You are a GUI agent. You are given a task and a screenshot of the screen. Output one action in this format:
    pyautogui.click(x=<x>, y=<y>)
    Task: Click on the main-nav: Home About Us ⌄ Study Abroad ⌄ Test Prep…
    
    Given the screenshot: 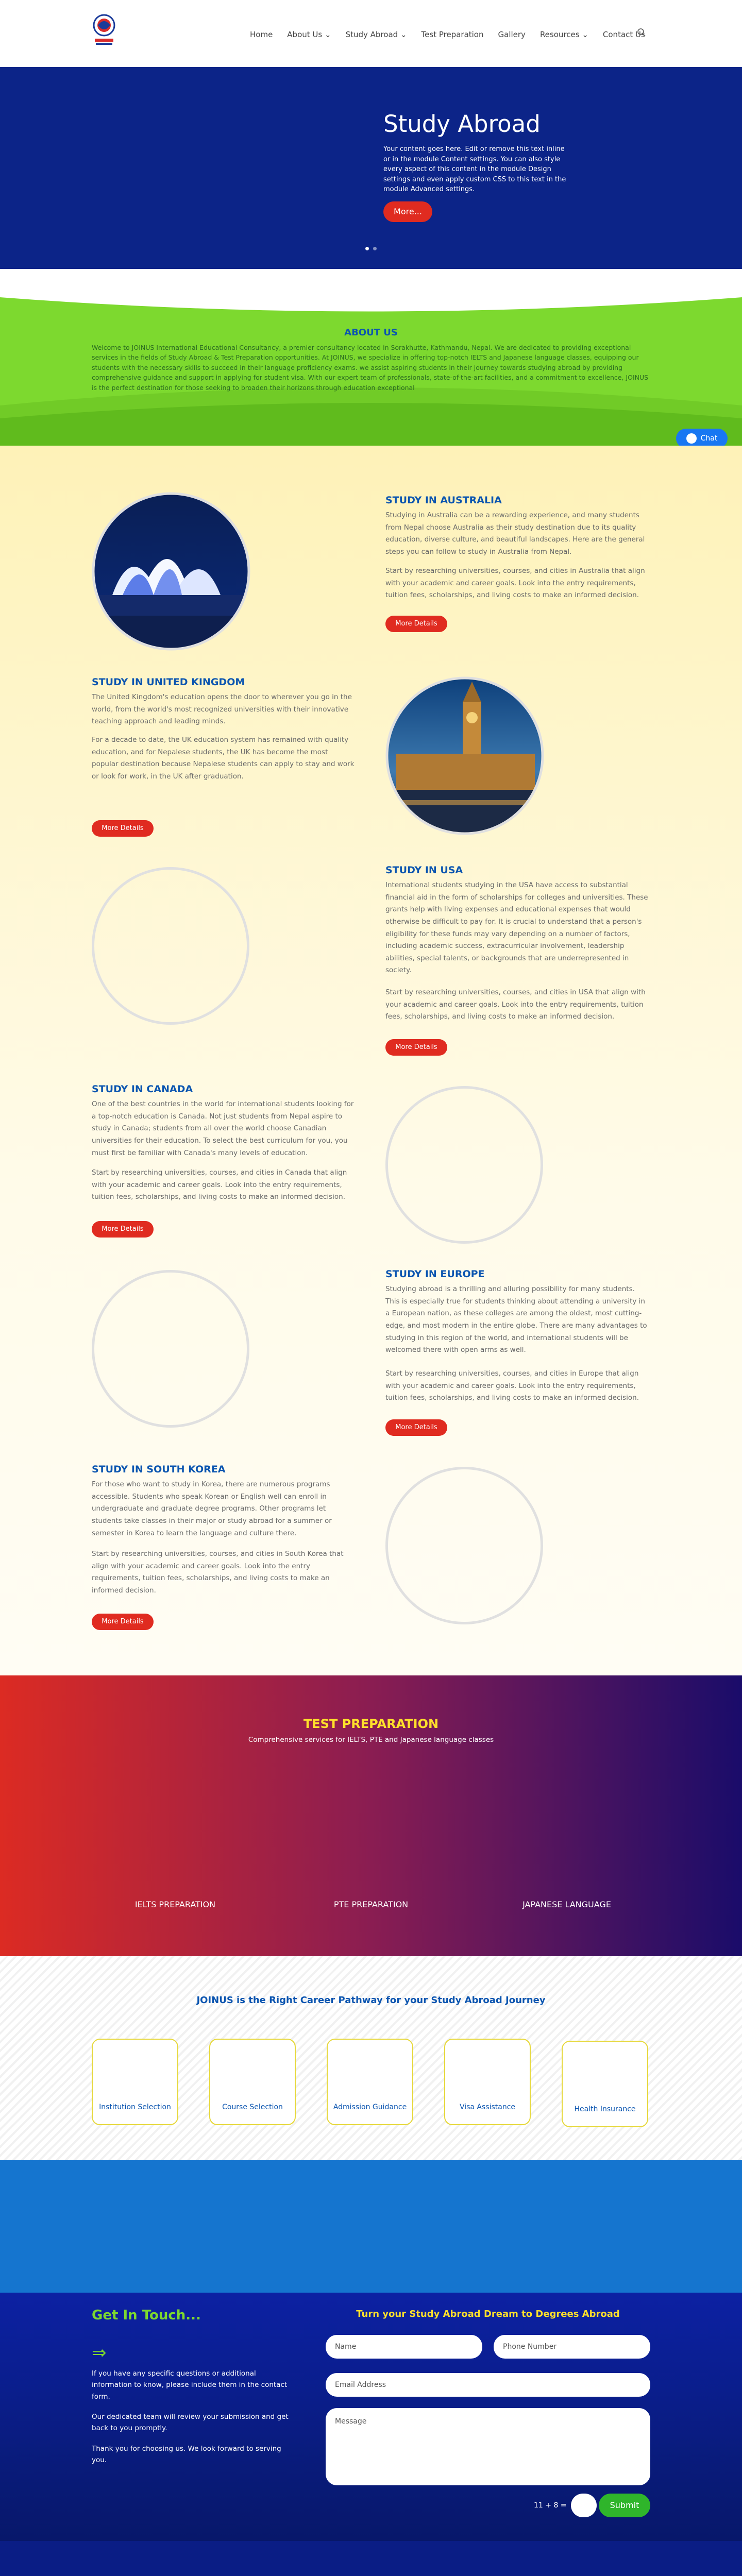 What is the action you would take?
    pyautogui.click(x=447, y=35)
    